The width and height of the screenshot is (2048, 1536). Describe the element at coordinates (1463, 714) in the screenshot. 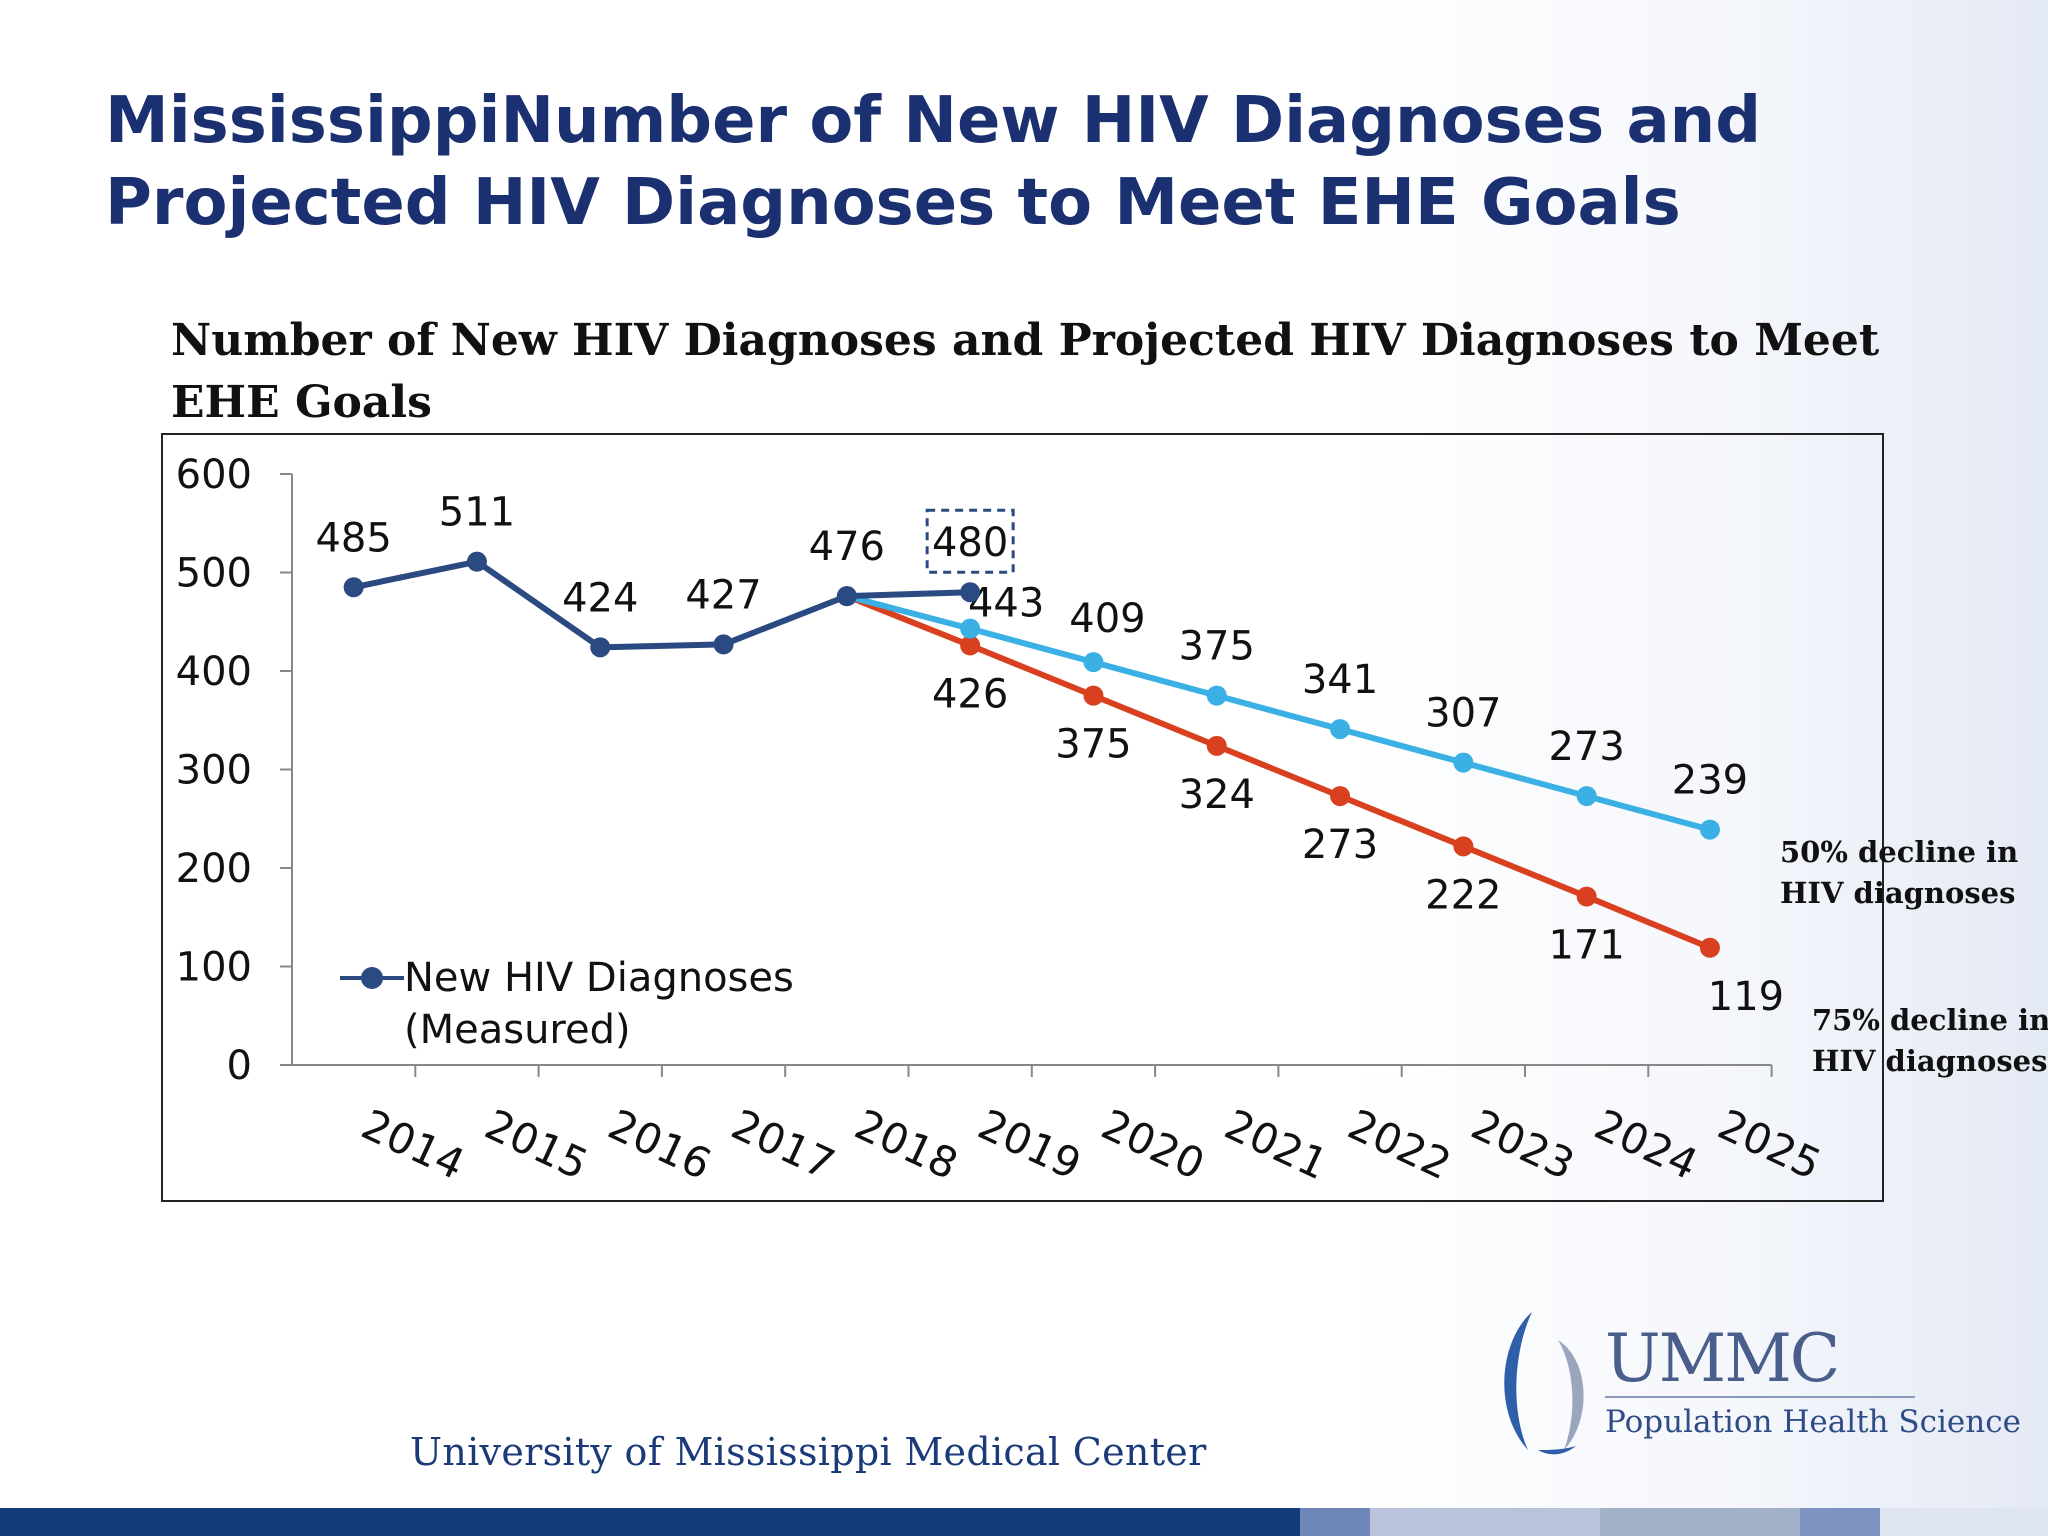

I see `data-label-projected_50: 307` at that location.